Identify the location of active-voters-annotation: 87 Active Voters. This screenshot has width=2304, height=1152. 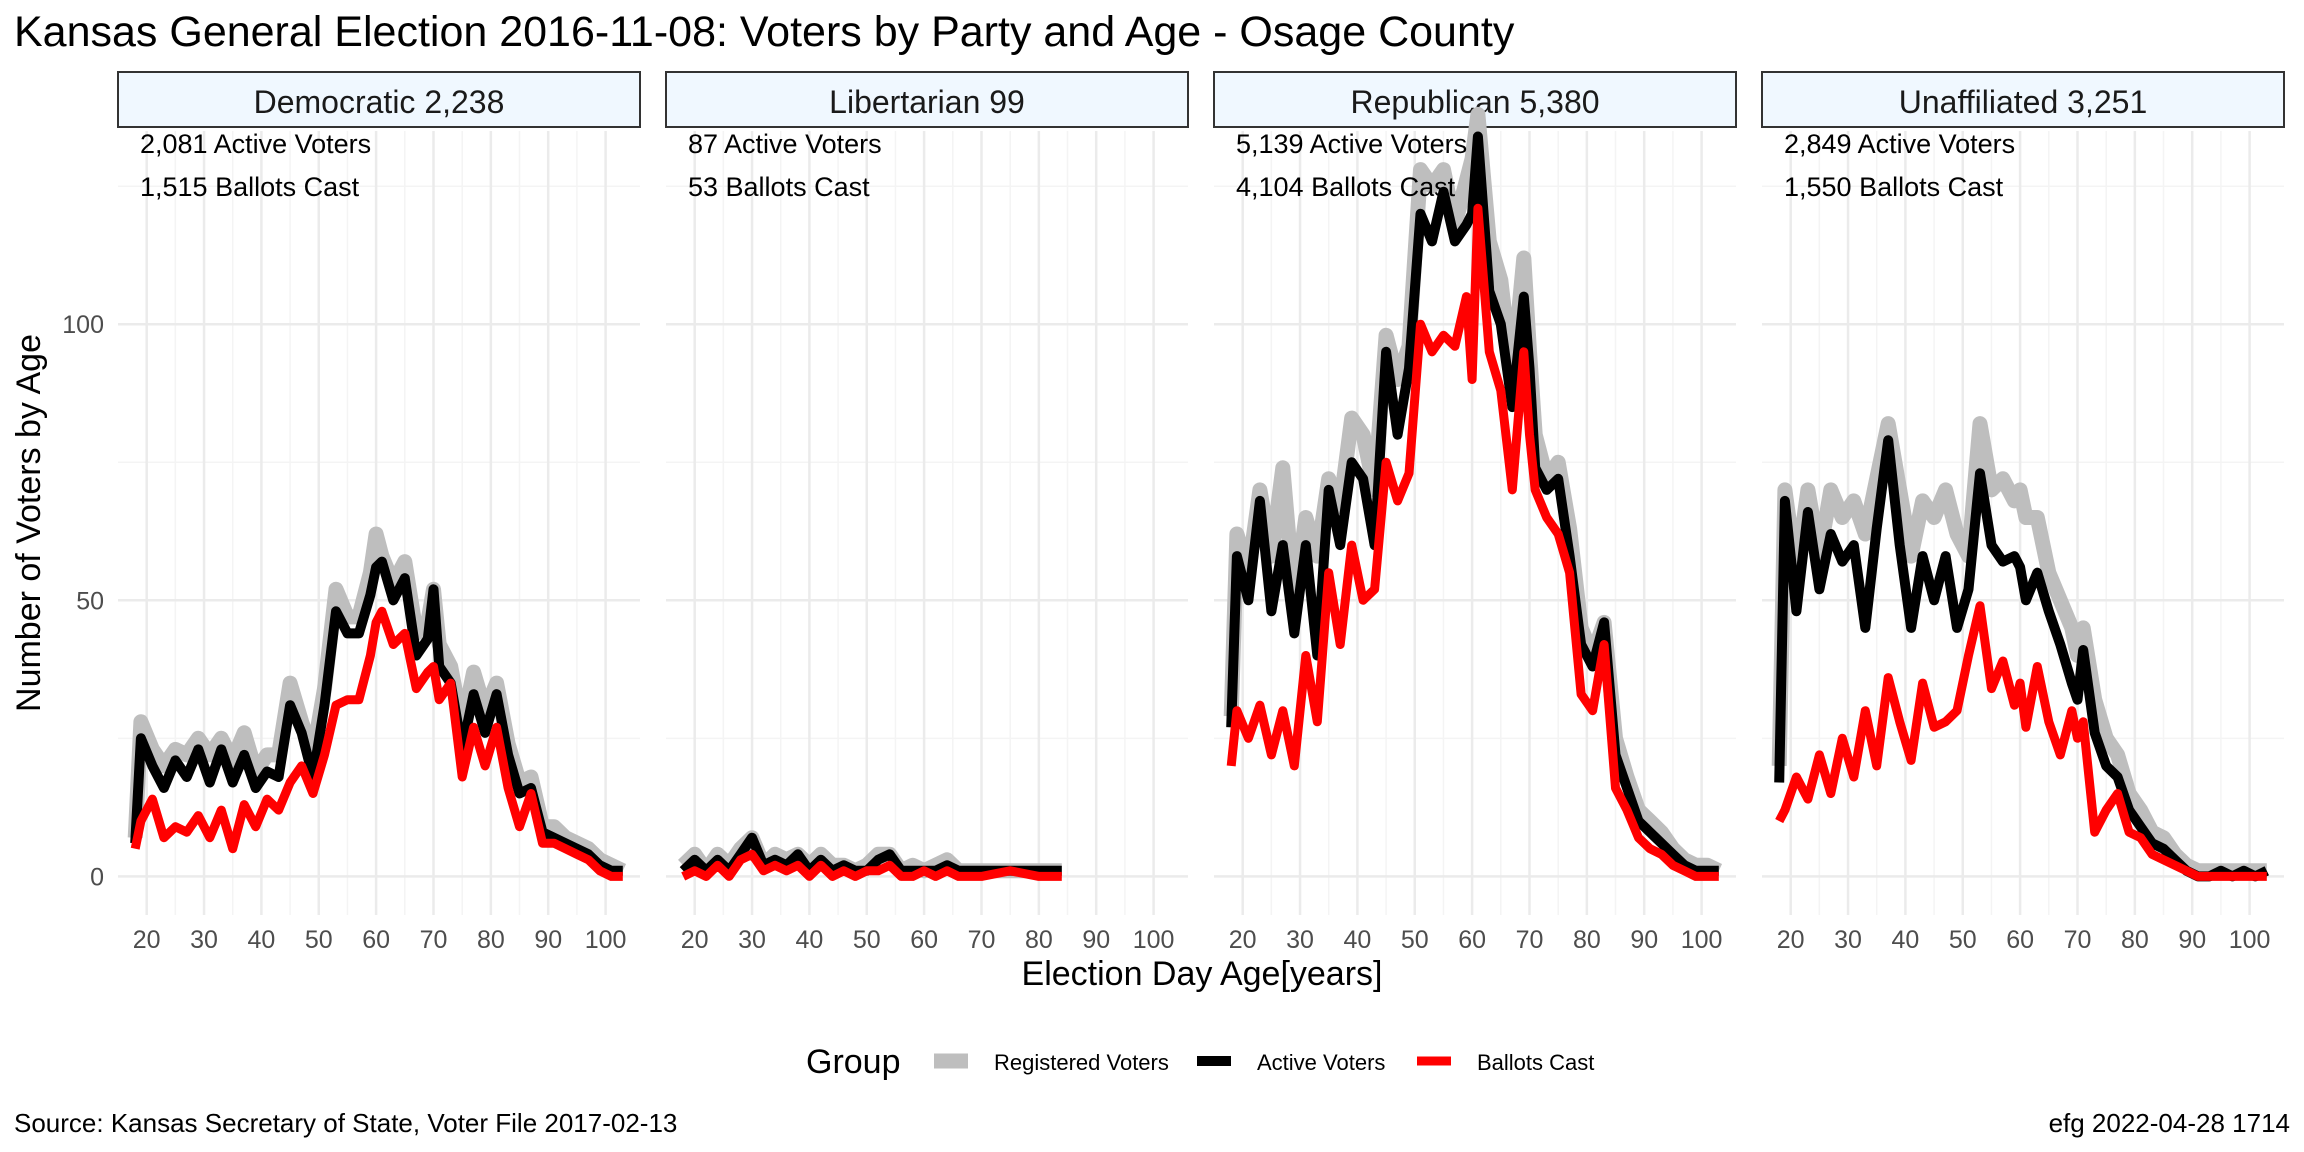
(785, 144).